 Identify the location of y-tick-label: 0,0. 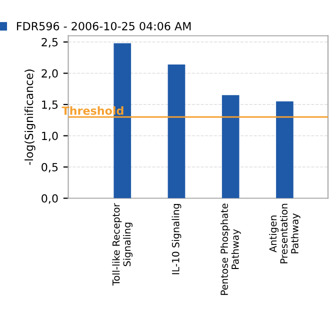
(50, 199).